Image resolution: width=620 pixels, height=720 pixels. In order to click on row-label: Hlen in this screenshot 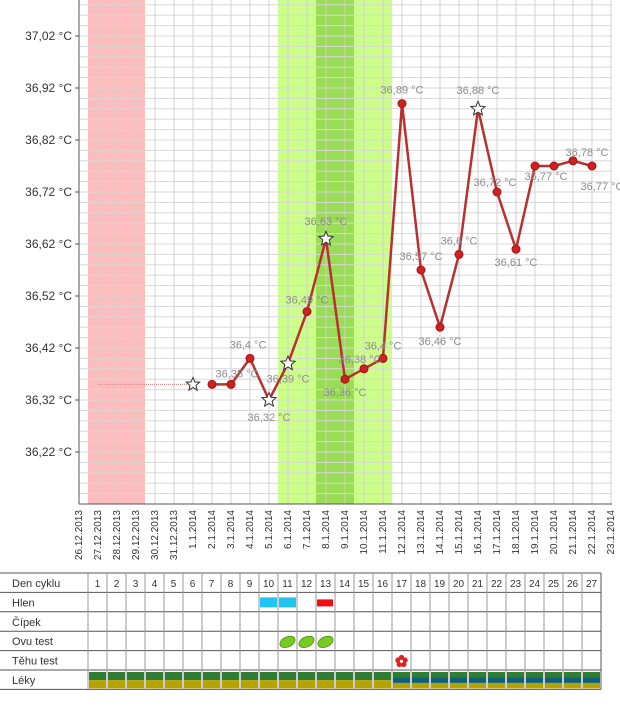, I will do `click(23, 603)`.